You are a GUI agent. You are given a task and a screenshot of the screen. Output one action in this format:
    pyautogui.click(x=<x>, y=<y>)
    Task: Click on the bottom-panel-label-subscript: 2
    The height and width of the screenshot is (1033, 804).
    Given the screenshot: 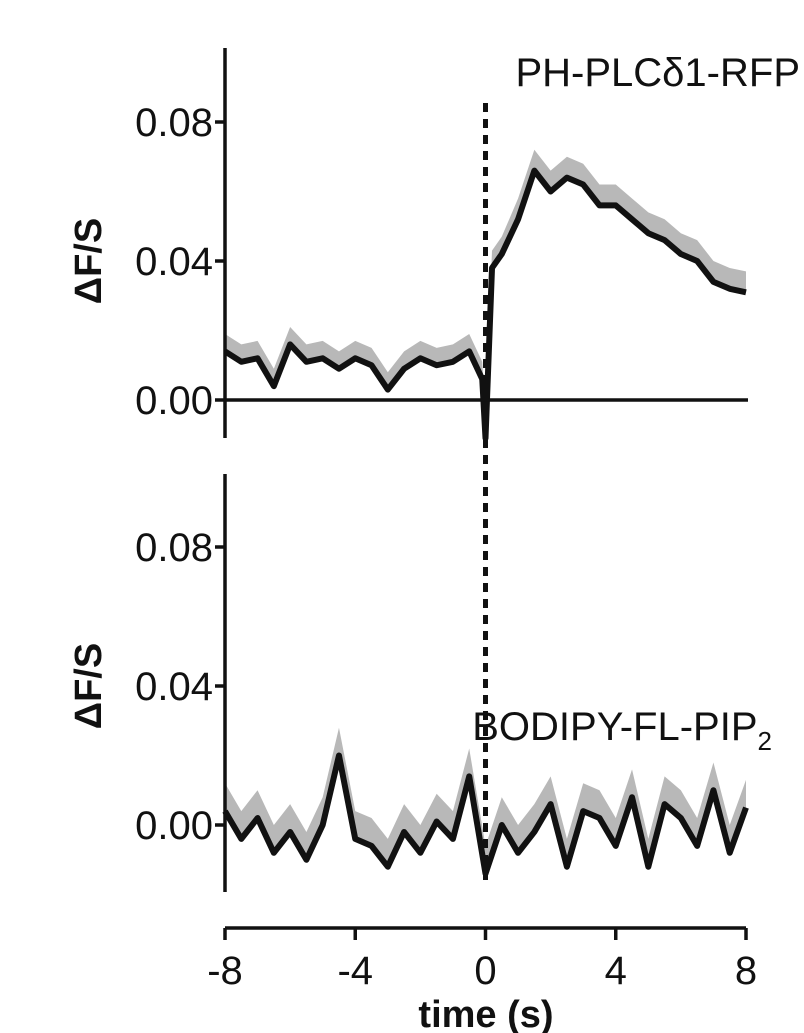 What is the action you would take?
    pyautogui.click(x=765, y=741)
    